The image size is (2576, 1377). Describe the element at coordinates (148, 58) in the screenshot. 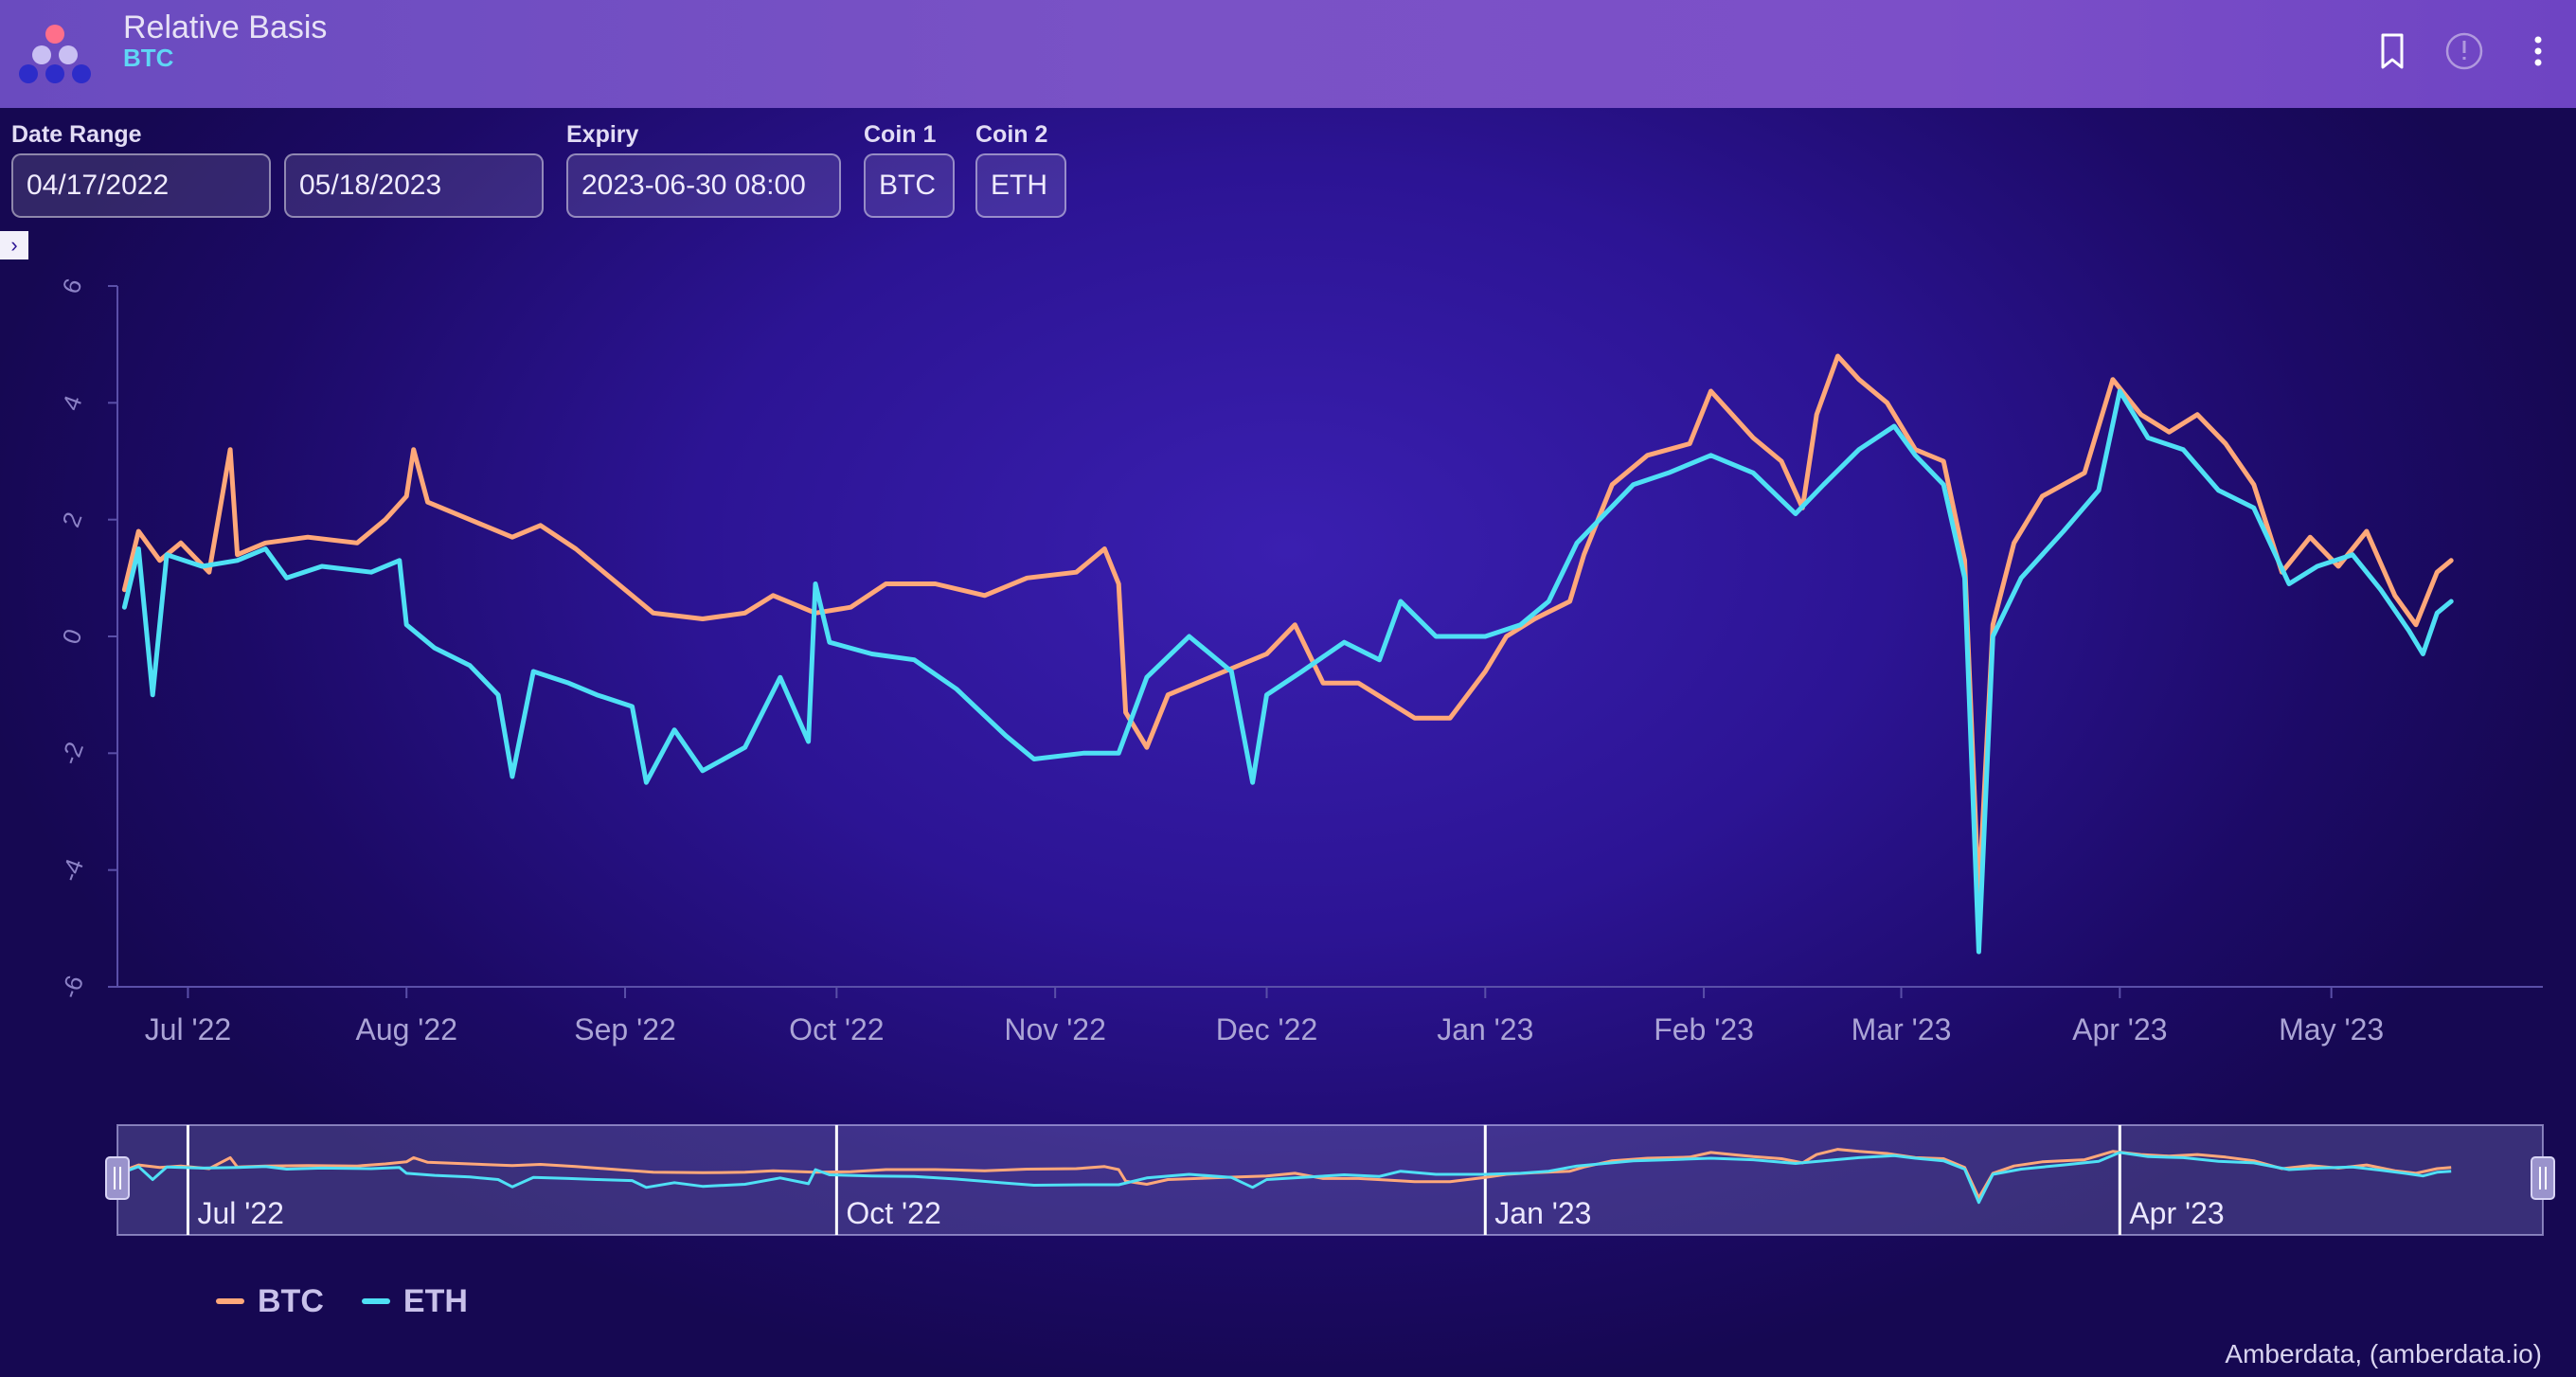

I see `app-subtitle: BTC` at that location.